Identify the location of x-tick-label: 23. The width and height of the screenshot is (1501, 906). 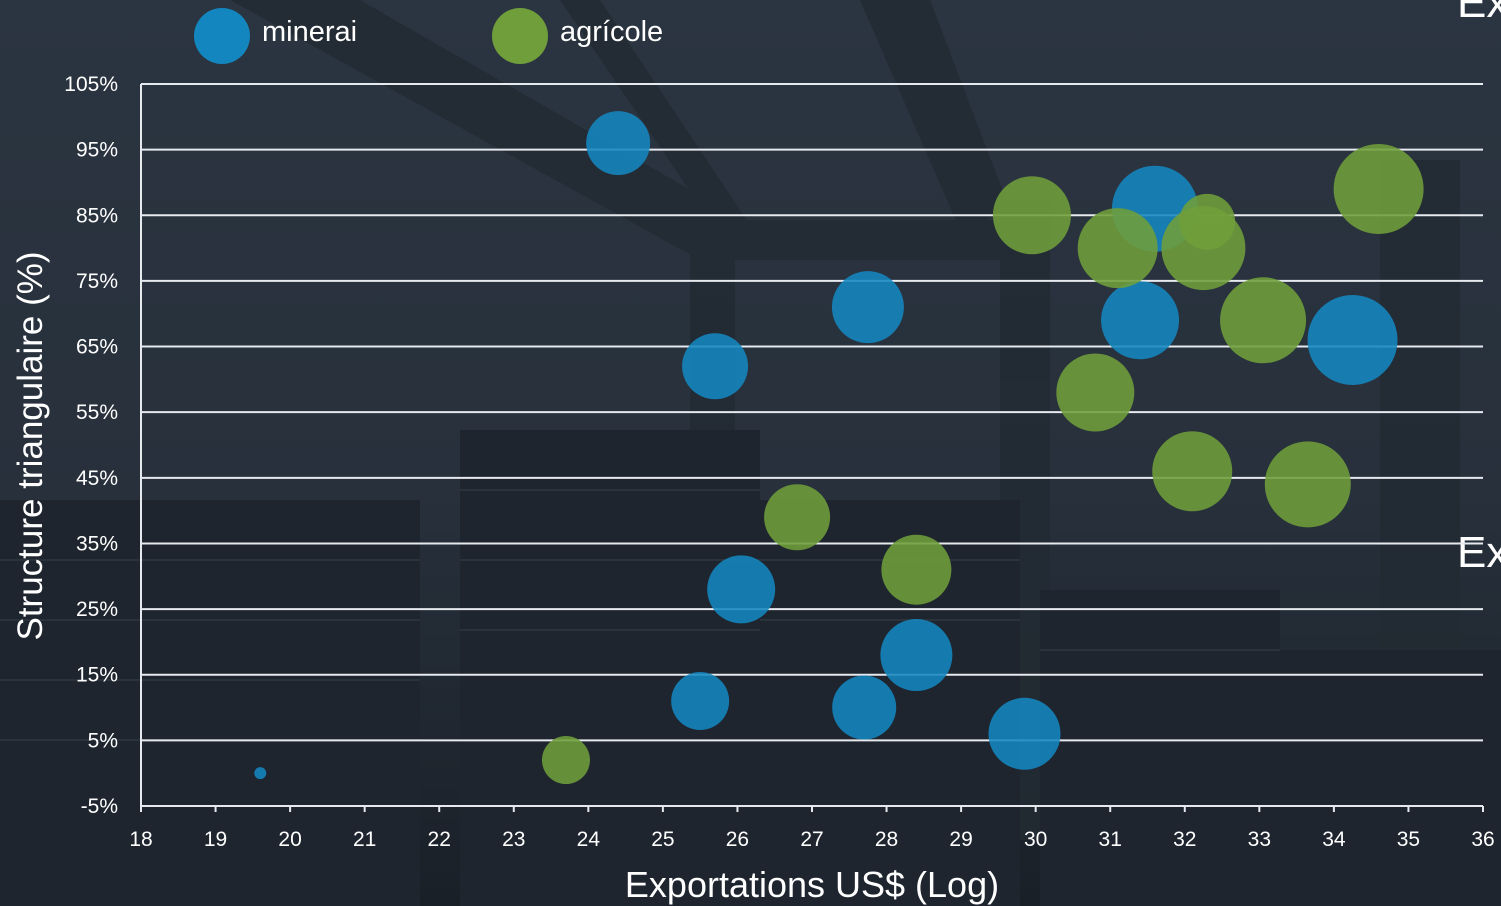
(513, 839).